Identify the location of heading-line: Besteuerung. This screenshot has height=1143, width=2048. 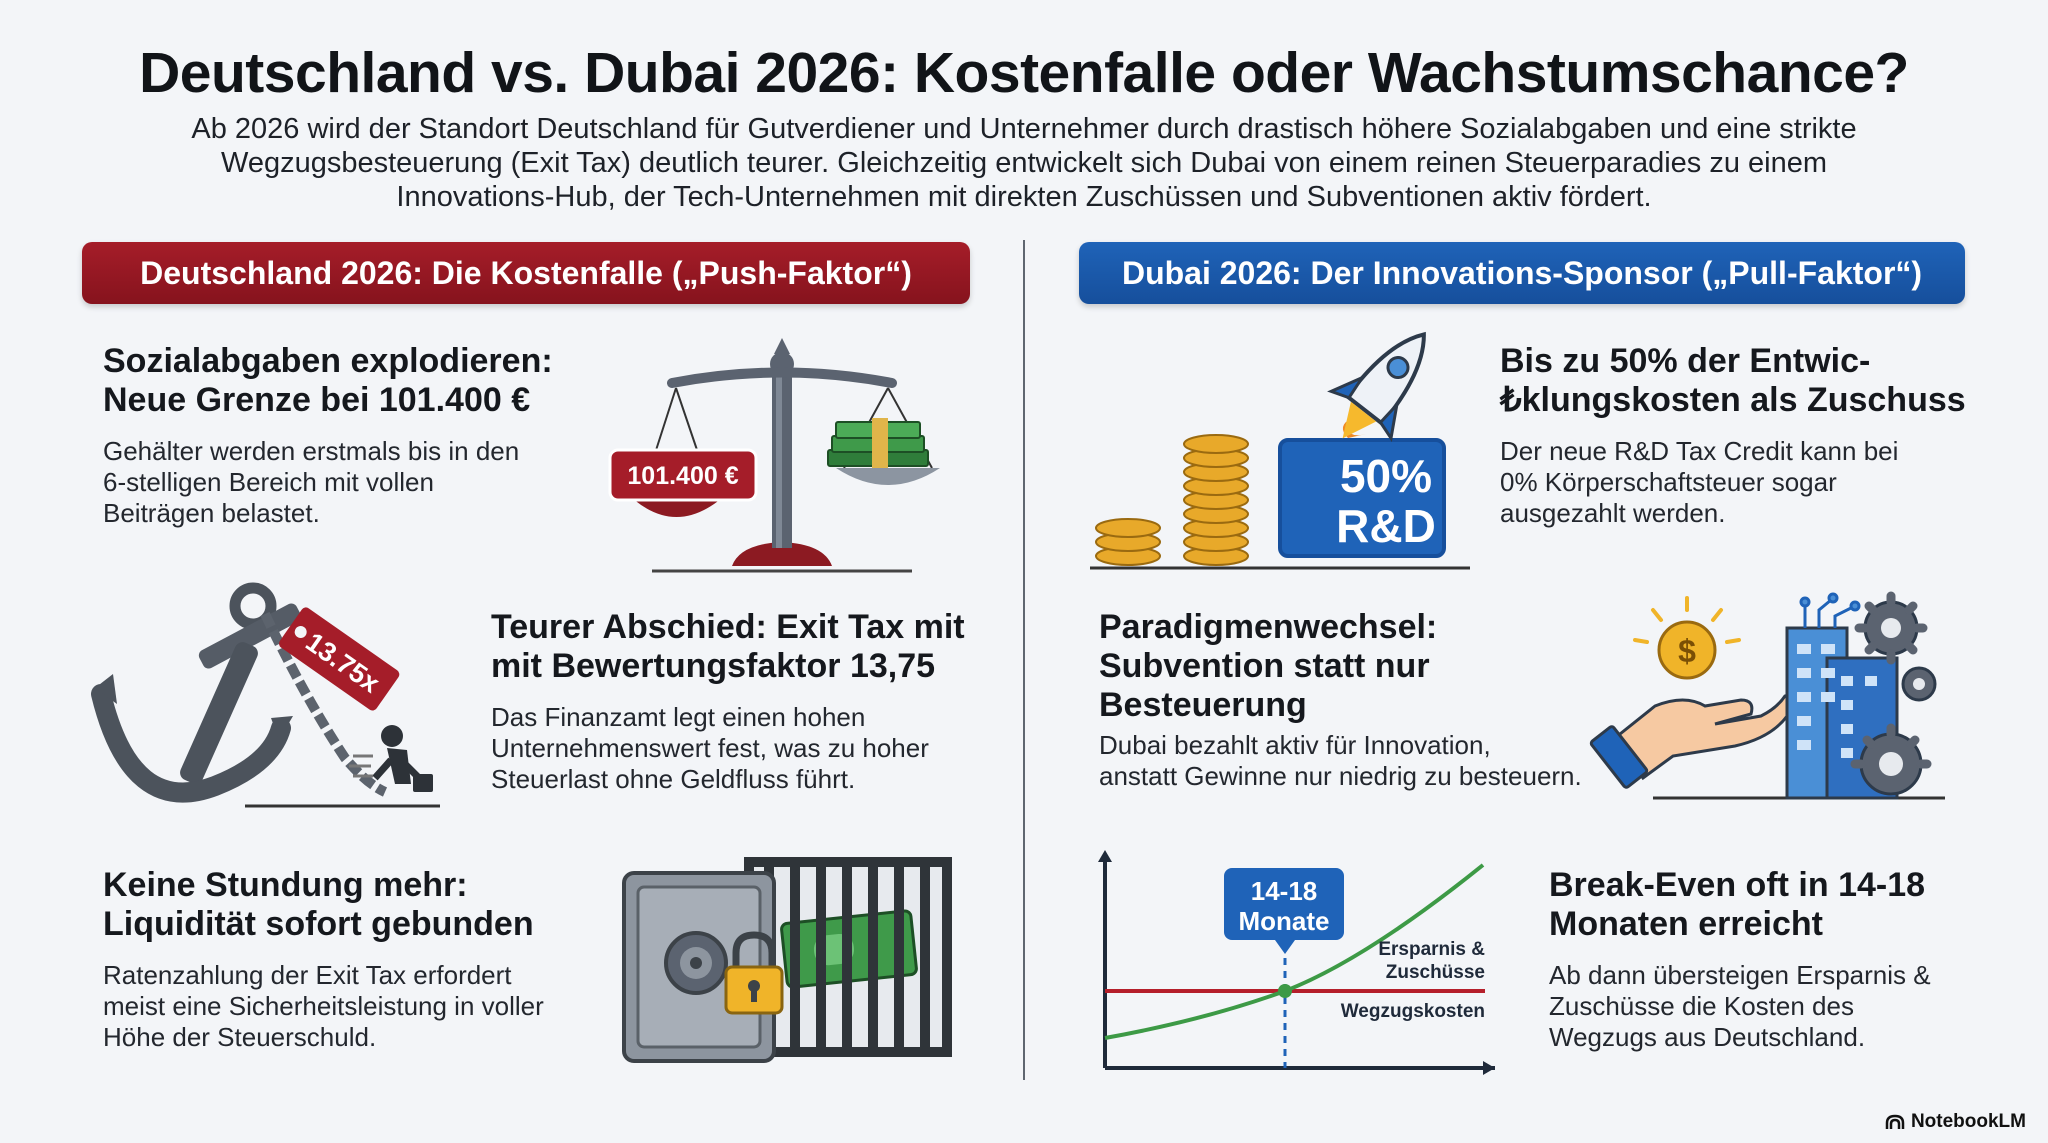
(1203, 705).